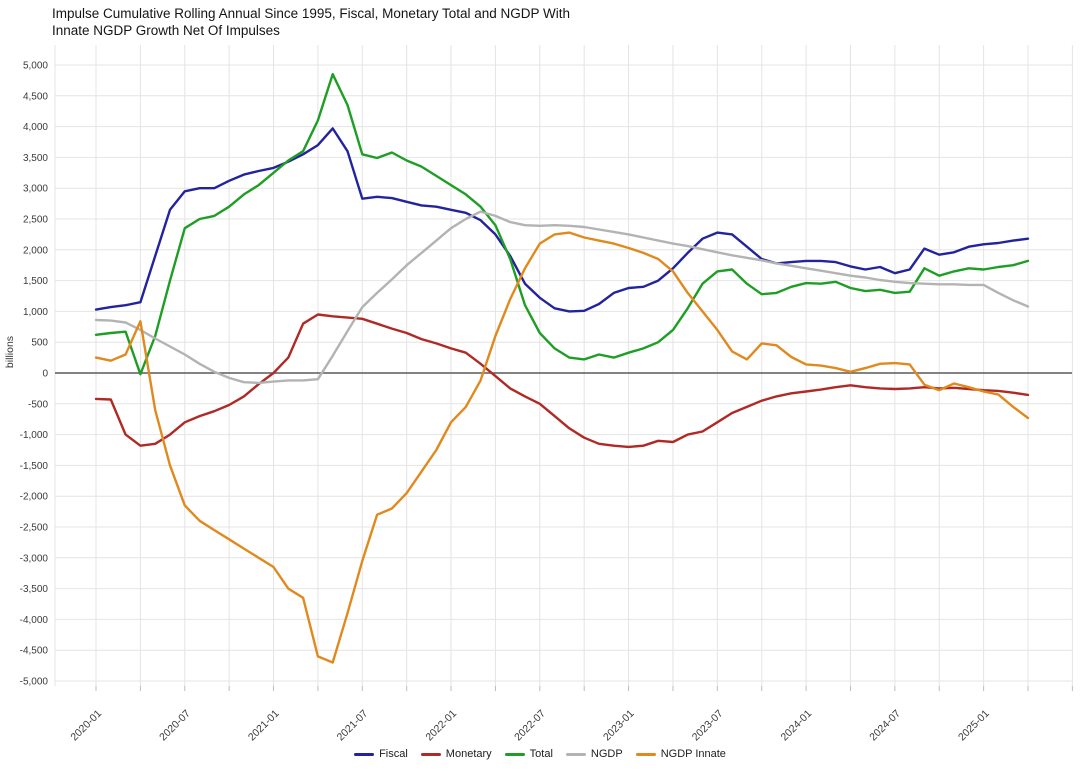 This screenshot has width=1080, height=771. Describe the element at coordinates (175, 726) in the screenshot. I see `x-tick-label: 2020-07` at that location.